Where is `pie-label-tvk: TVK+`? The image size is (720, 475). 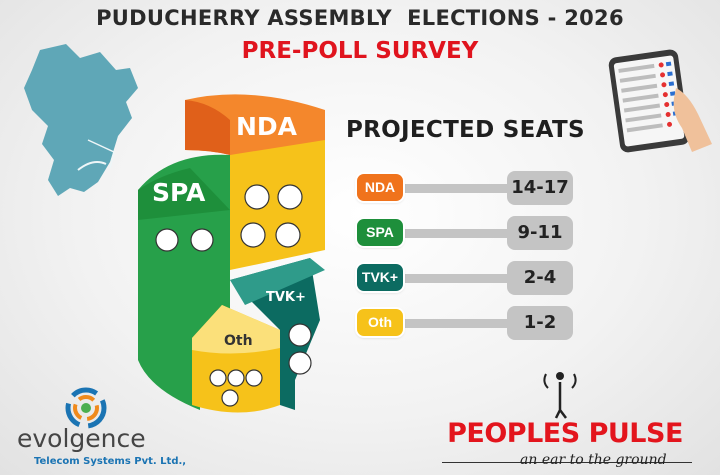 pie-label-tvk: TVK+ is located at coordinates (286, 297).